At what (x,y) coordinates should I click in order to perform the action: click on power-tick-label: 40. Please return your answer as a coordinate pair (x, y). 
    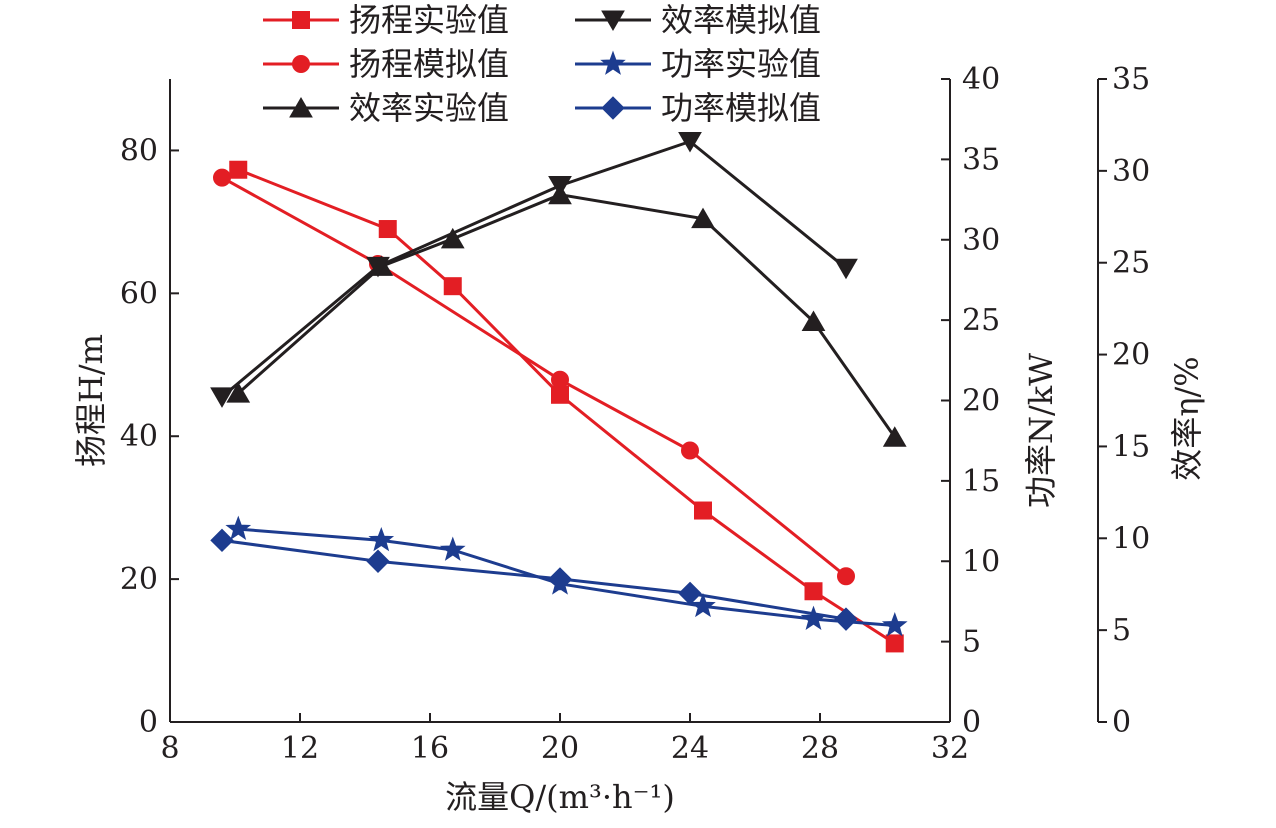
    Looking at the image, I should click on (981, 79).